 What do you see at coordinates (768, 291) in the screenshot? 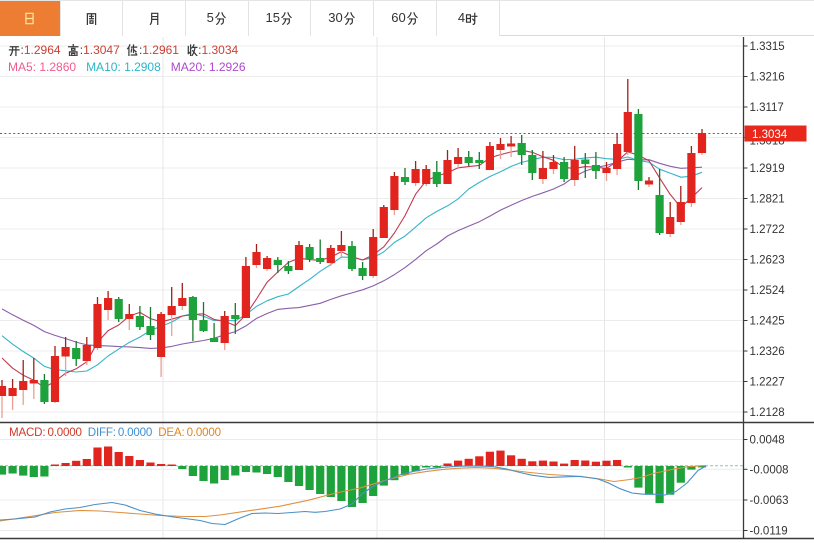
I see `svg-text: 1.2524` at bounding box center [768, 291].